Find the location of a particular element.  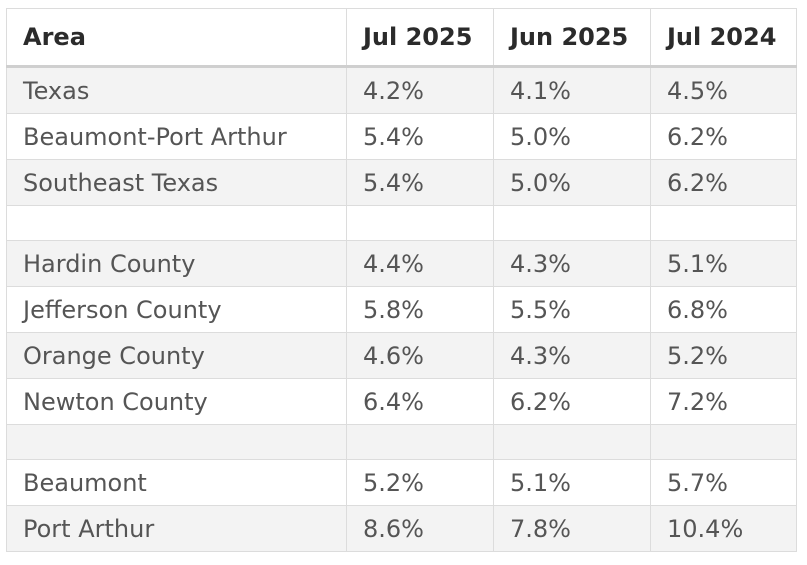

area-cell: Hardin County is located at coordinates (176, 263).